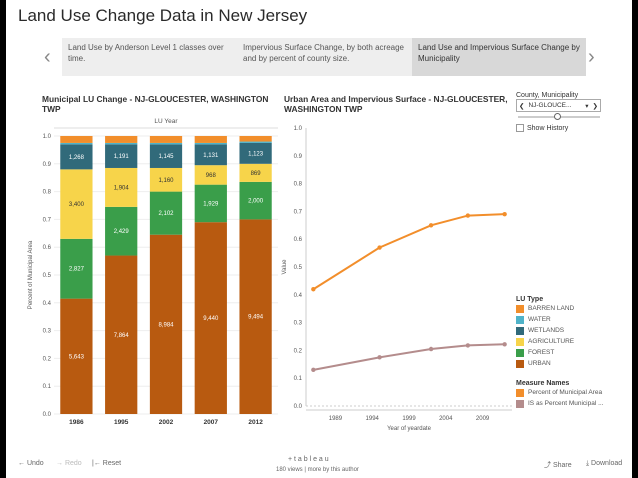  What do you see at coordinates (317, 470) in the screenshot?
I see `views-count: 180 views | more by this author` at bounding box center [317, 470].